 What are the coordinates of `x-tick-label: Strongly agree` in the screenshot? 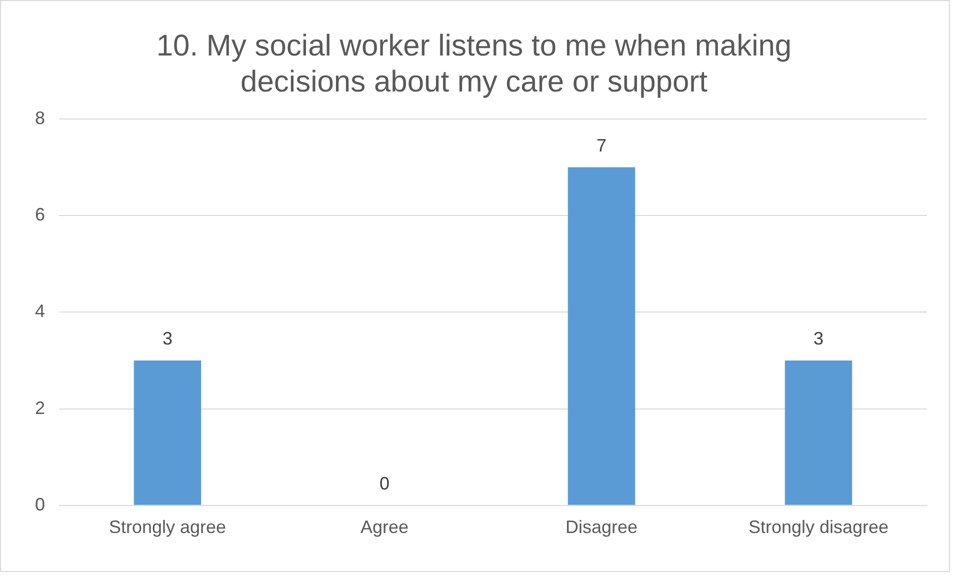 It's located at (167, 527).